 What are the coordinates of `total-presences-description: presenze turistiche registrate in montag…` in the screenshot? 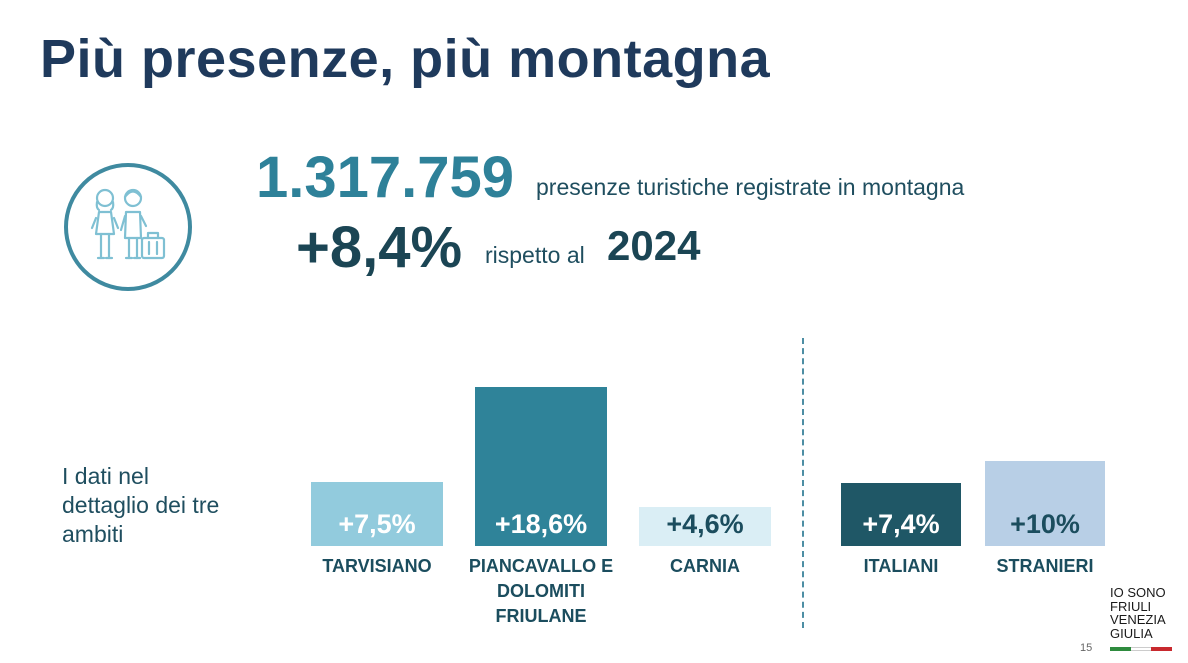 It's located at (750, 187).